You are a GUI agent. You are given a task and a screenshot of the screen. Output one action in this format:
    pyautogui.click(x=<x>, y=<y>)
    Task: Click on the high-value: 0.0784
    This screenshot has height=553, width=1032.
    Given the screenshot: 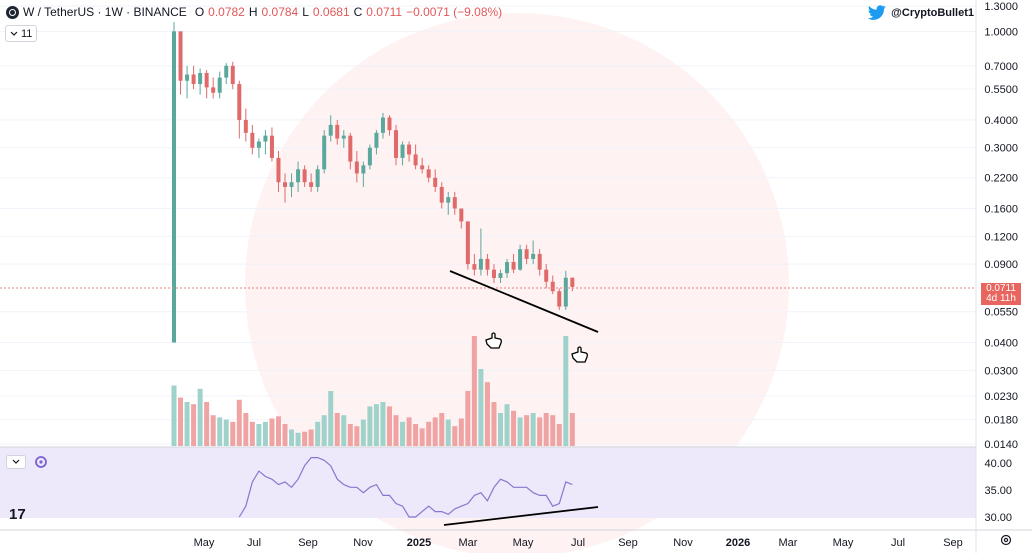 What is the action you would take?
    pyautogui.click(x=280, y=12)
    